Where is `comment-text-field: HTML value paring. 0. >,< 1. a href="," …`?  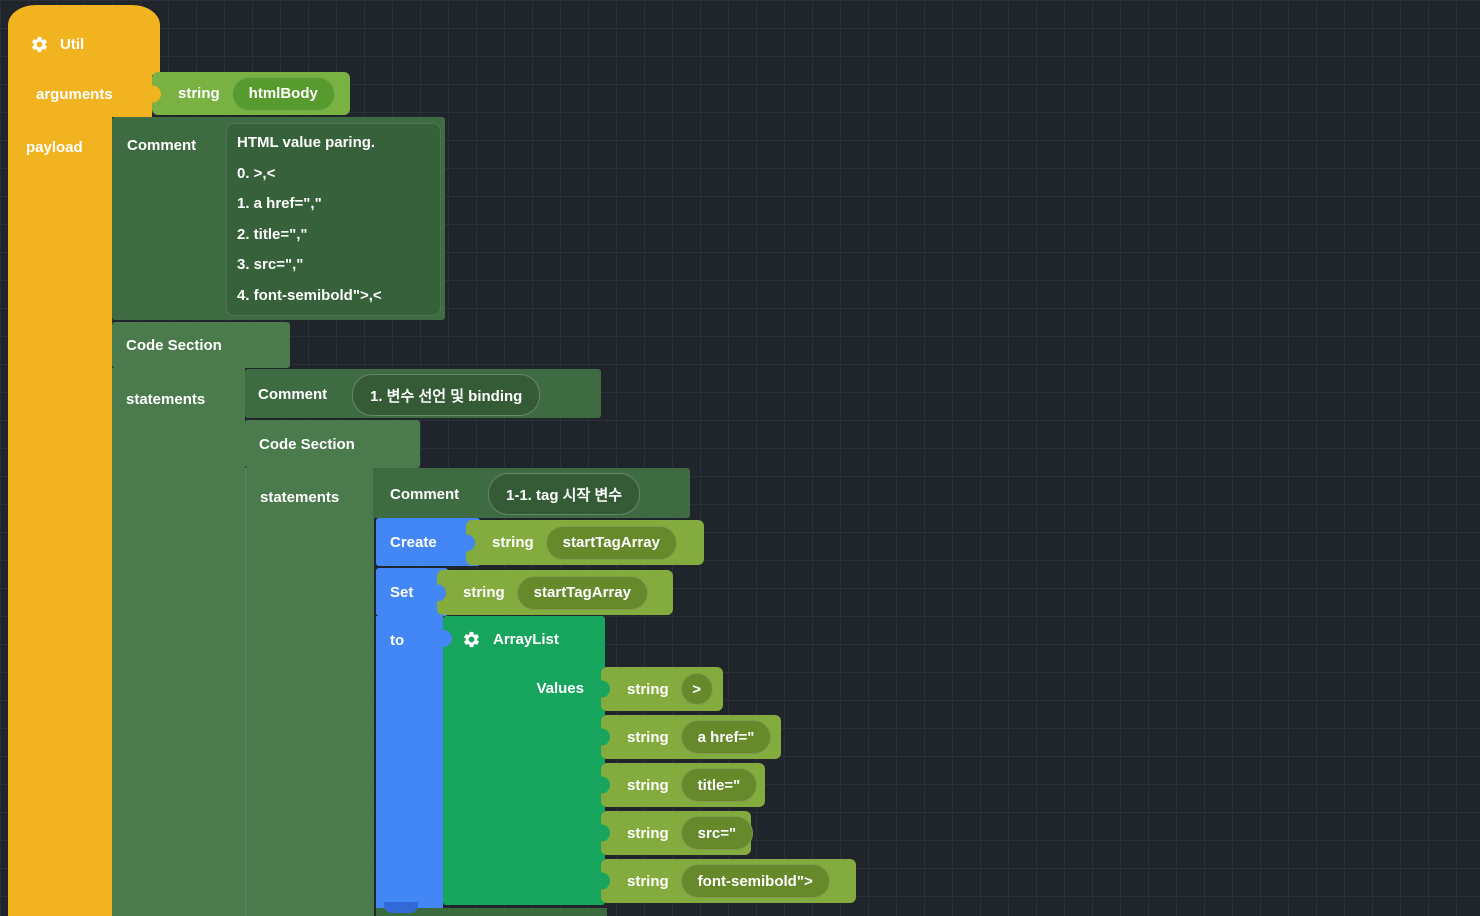 comment-text-field: HTML value paring. 0. >,< 1. a href="," … is located at coordinates (333, 219).